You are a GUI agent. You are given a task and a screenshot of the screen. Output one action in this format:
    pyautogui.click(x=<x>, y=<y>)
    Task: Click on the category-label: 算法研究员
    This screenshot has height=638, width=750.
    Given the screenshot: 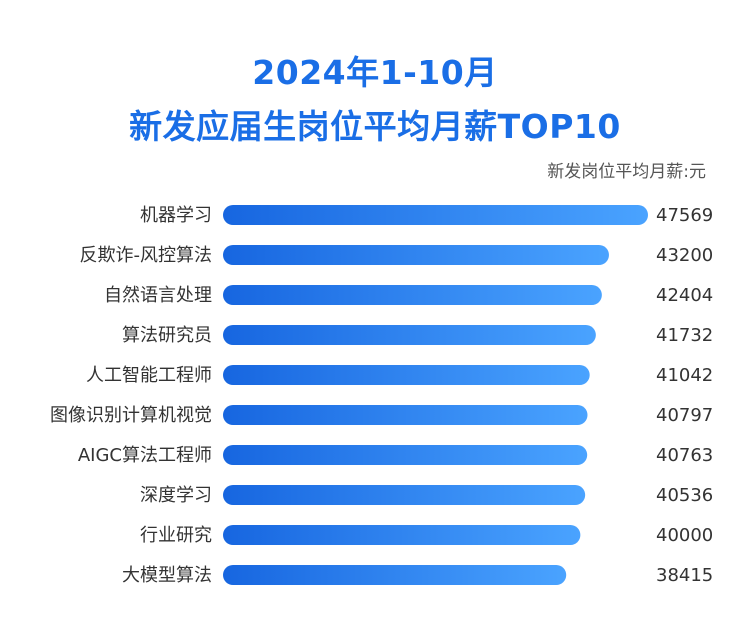 What is the action you would take?
    pyautogui.click(x=167, y=335)
    